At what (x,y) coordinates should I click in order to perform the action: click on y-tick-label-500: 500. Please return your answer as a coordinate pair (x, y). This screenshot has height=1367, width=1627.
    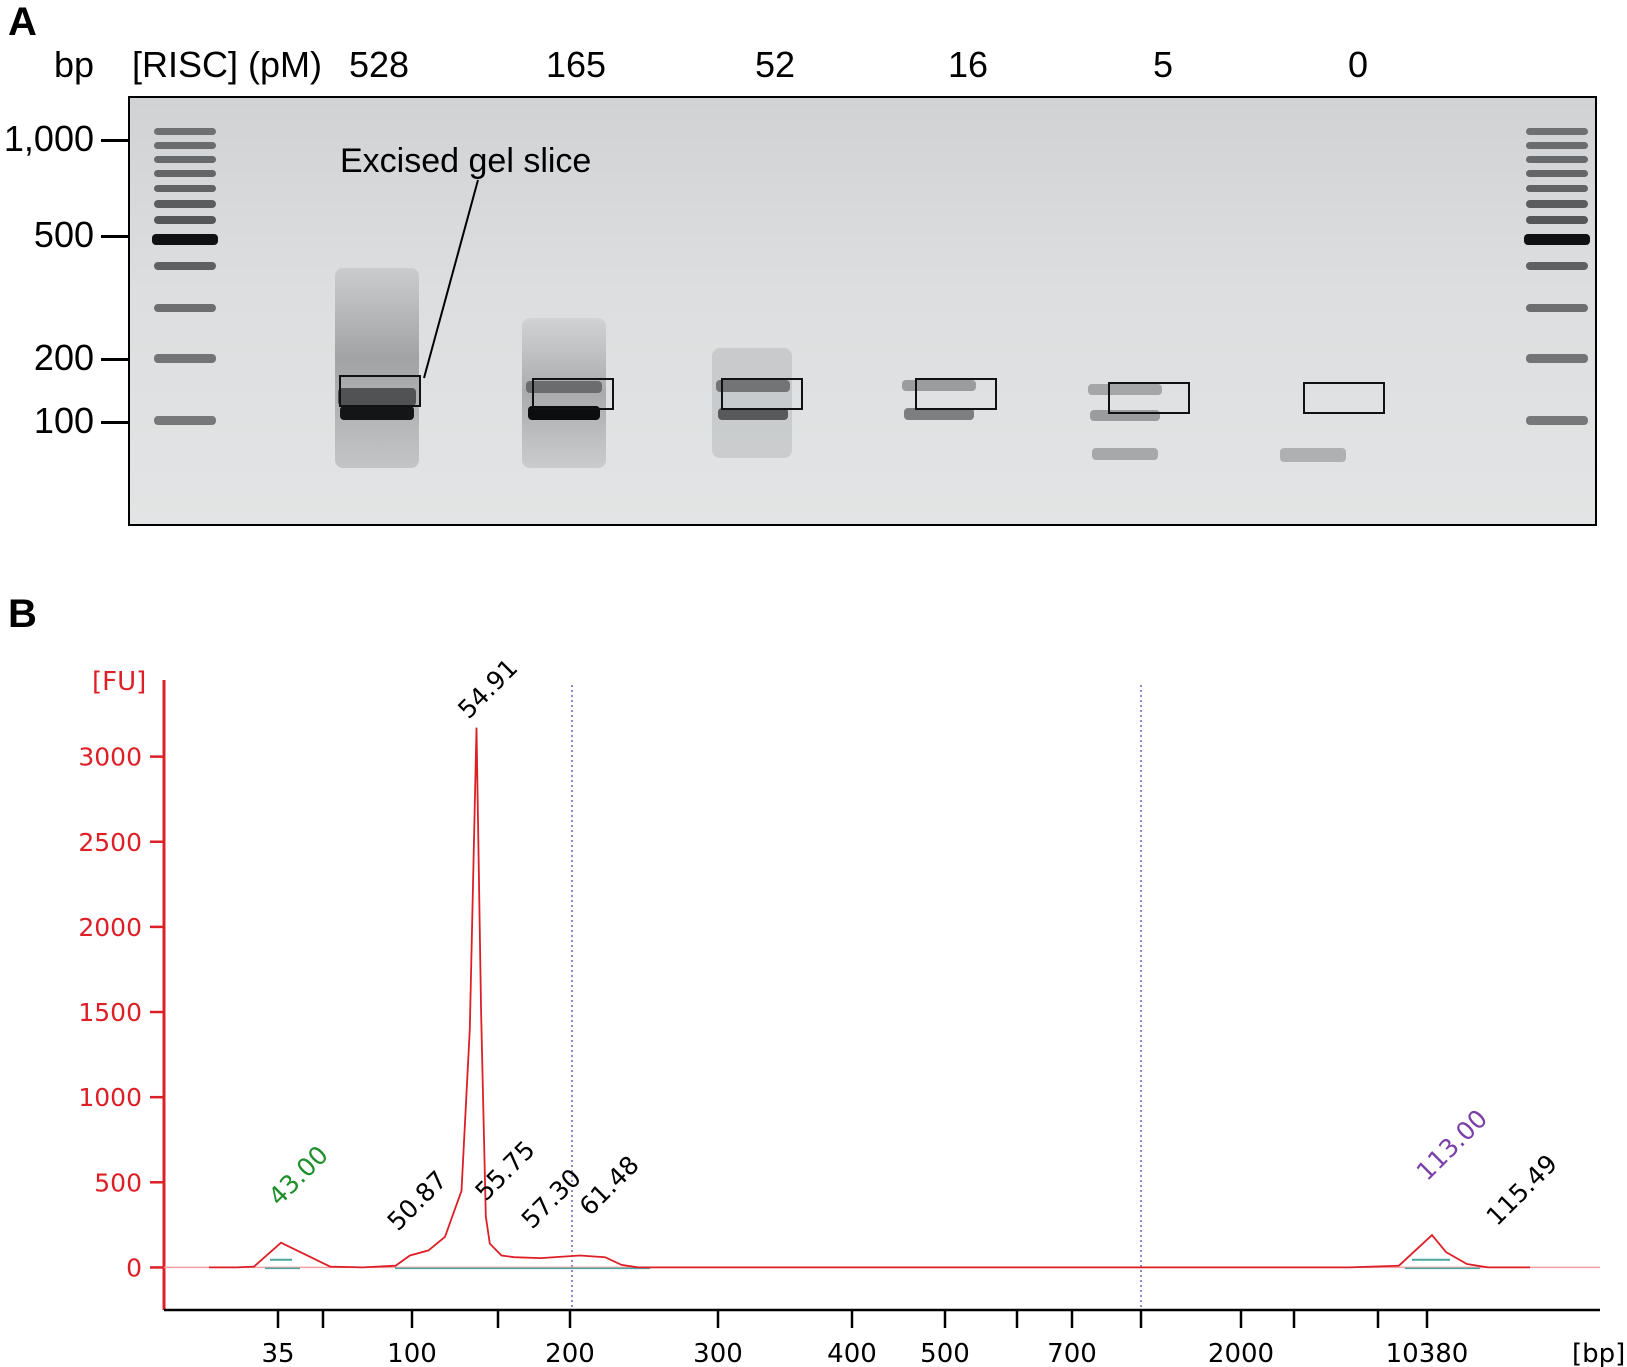
    Looking at the image, I should click on (118, 1182).